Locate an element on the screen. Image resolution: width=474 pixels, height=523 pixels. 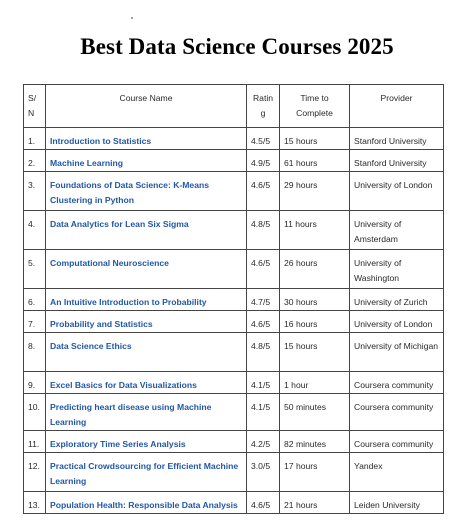
course-link: Data Science Ethics is located at coordinates (91, 346).